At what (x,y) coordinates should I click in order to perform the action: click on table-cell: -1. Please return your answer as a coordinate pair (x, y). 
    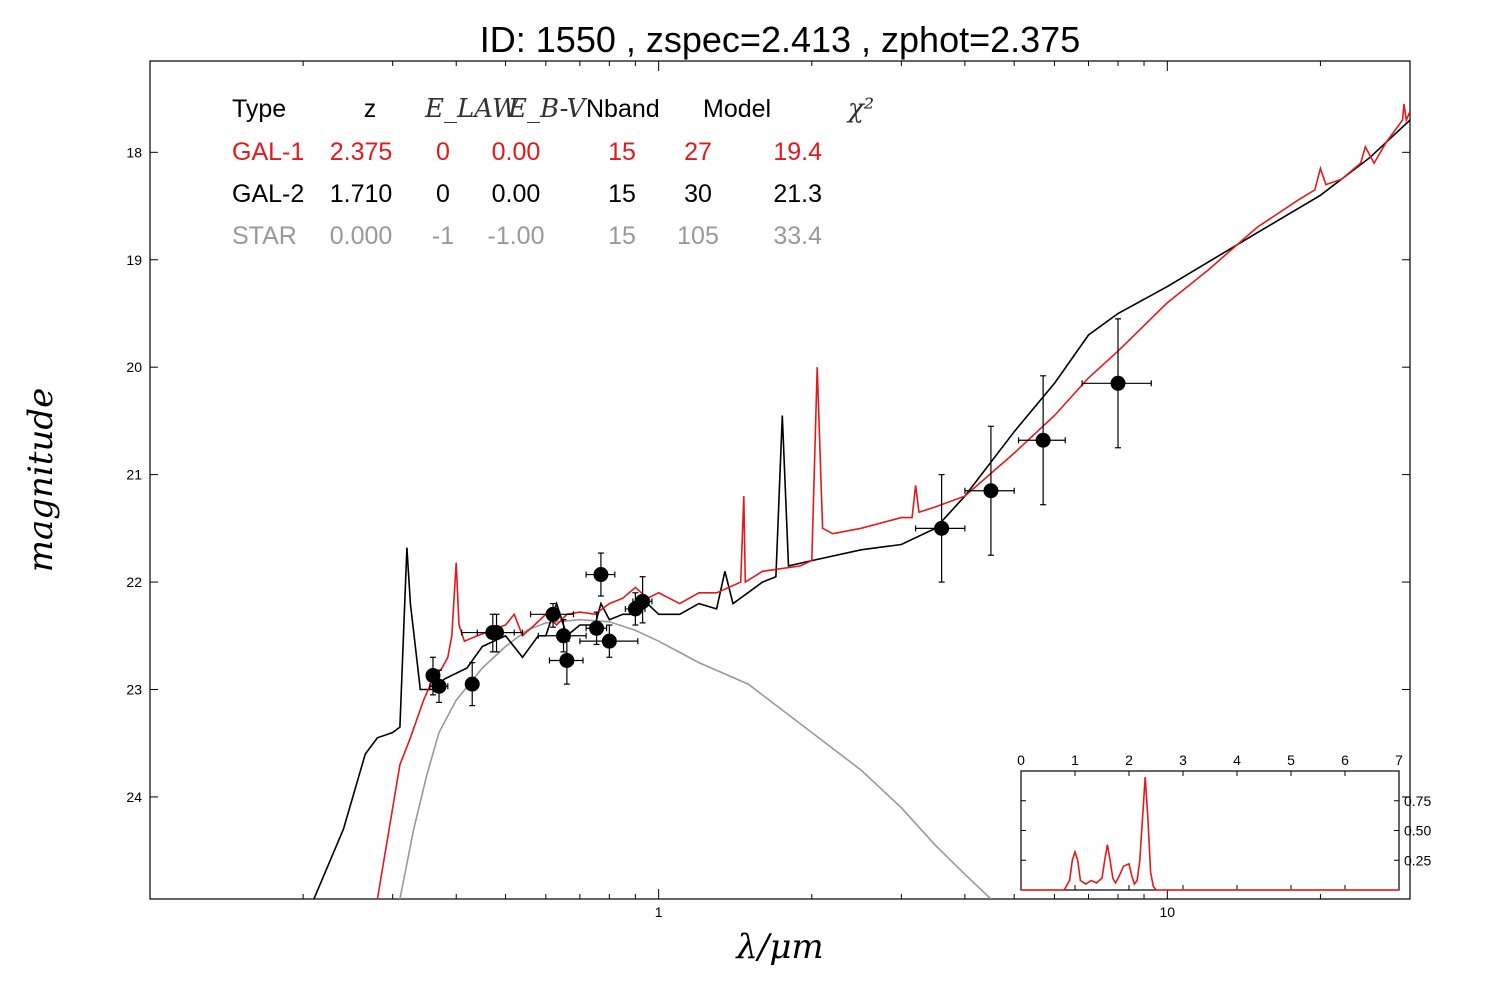
    Looking at the image, I should click on (443, 236).